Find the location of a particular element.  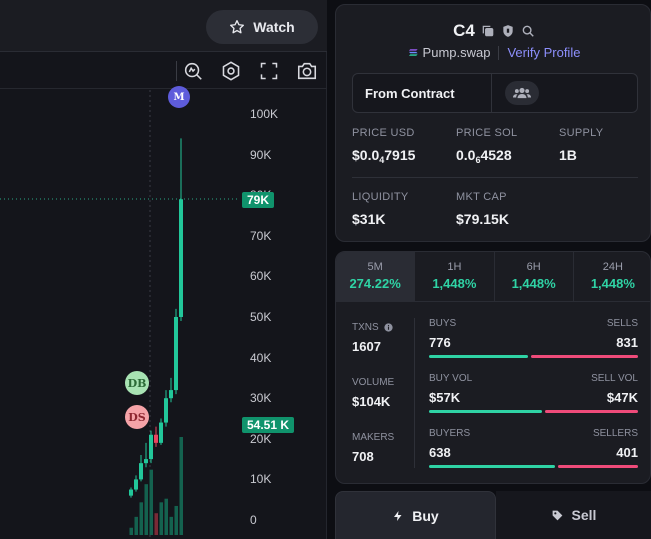

watch-button: Watch is located at coordinates (262, 27).